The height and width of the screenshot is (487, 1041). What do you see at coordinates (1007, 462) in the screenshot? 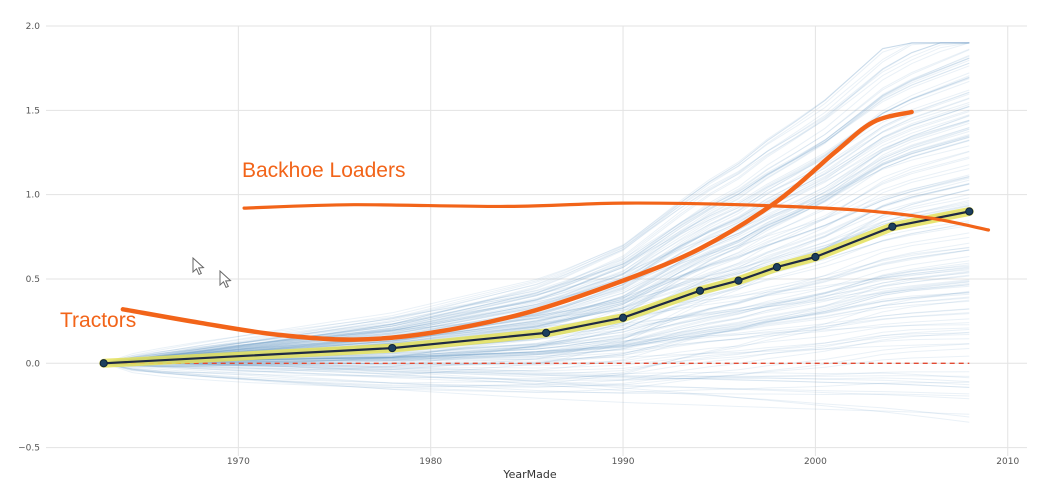
I see `x-tick-label: 2010` at bounding box center [1007, 462].